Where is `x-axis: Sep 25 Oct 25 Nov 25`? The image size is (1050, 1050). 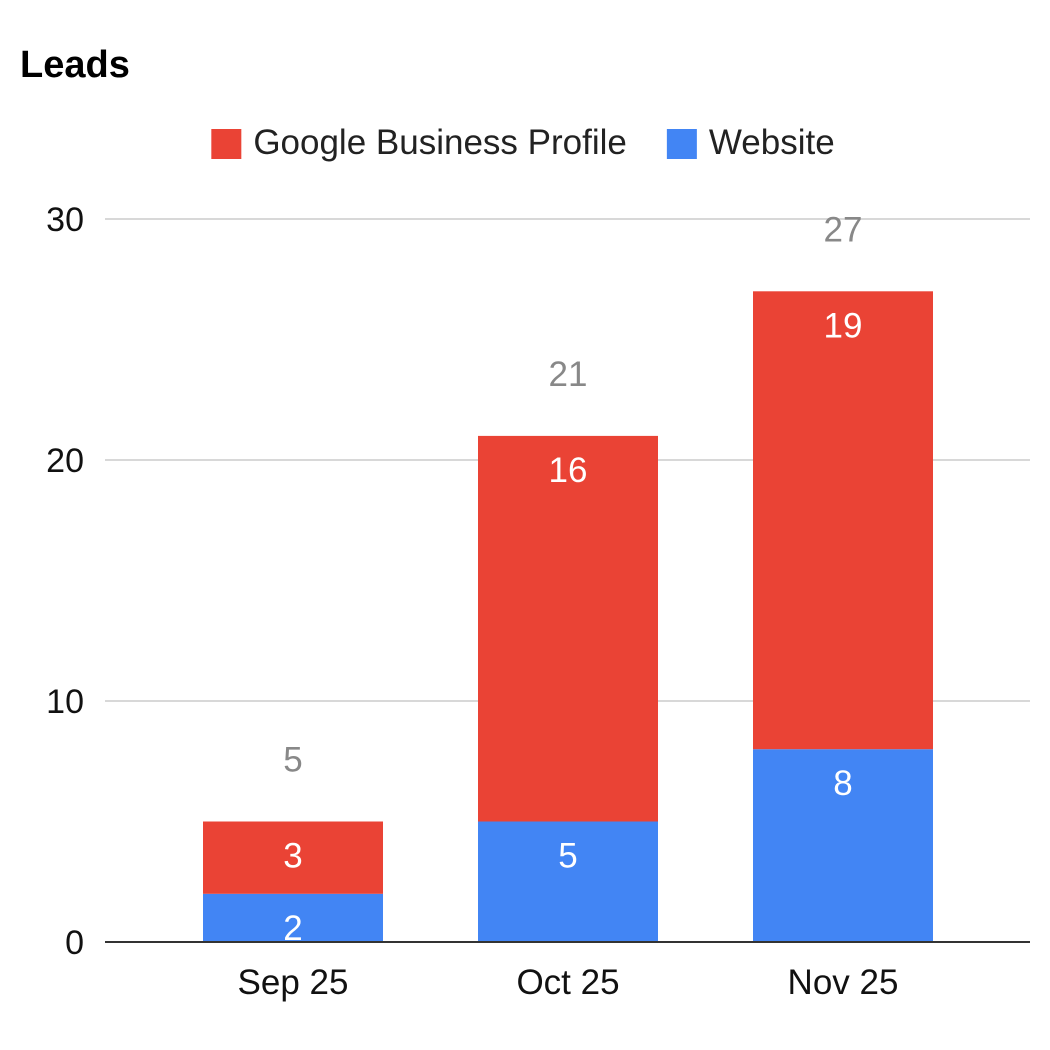 x-axis: Sep 25 Oct 25 Nov 25 is located at coordinates (567, 971).